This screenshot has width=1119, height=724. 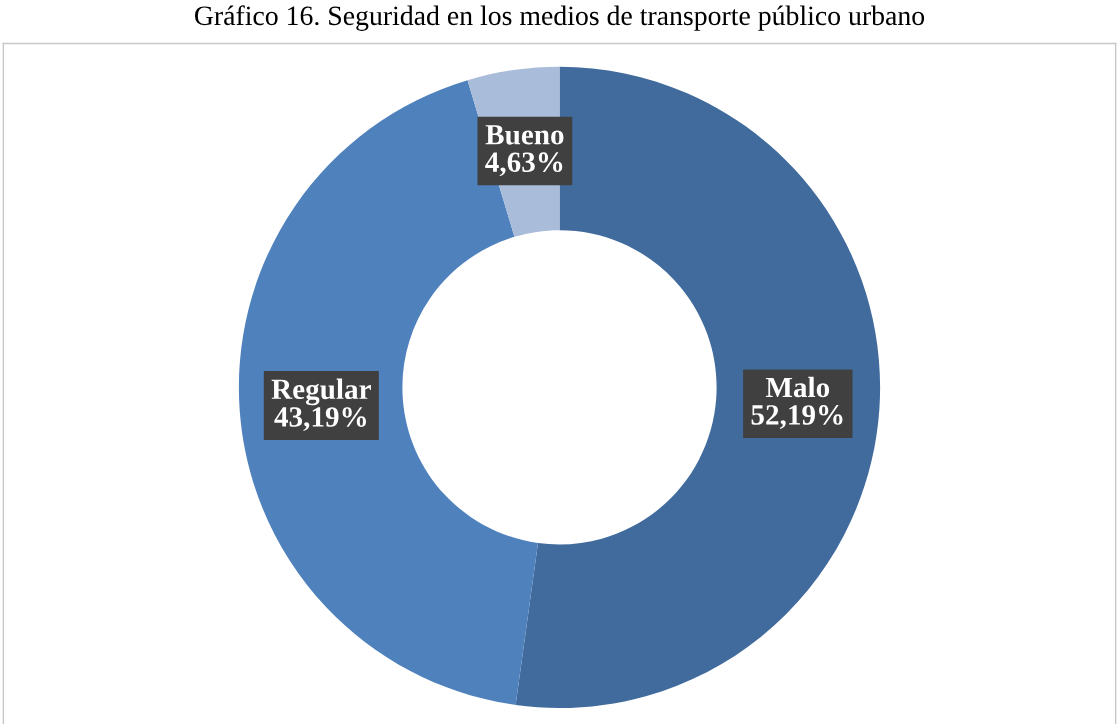 What do you see at coordinates (559, 18) in the screenshot?
I see `chart-title: Gráfico 16. Seguridad en los medios de transporte público urbano` at bounding box center [559, 18].